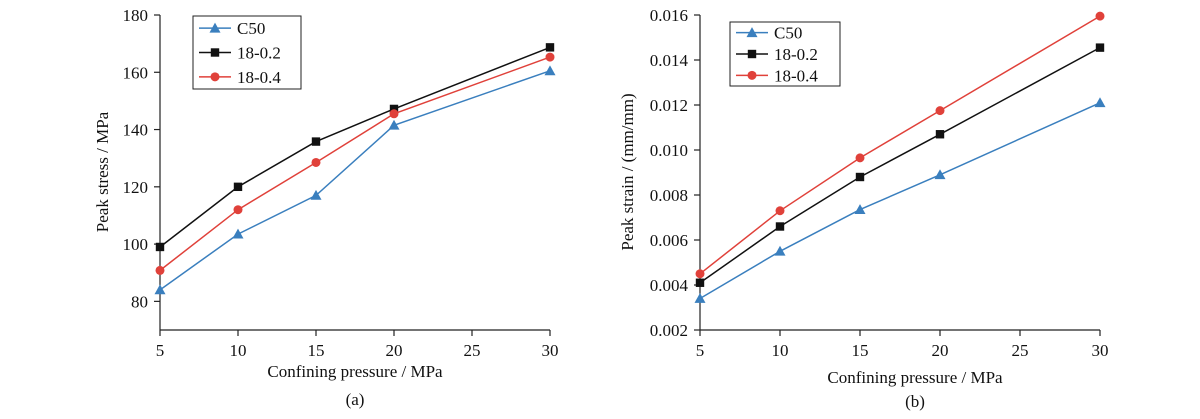  I want to click on y-tick-label: 0.010, so click(669, 150).